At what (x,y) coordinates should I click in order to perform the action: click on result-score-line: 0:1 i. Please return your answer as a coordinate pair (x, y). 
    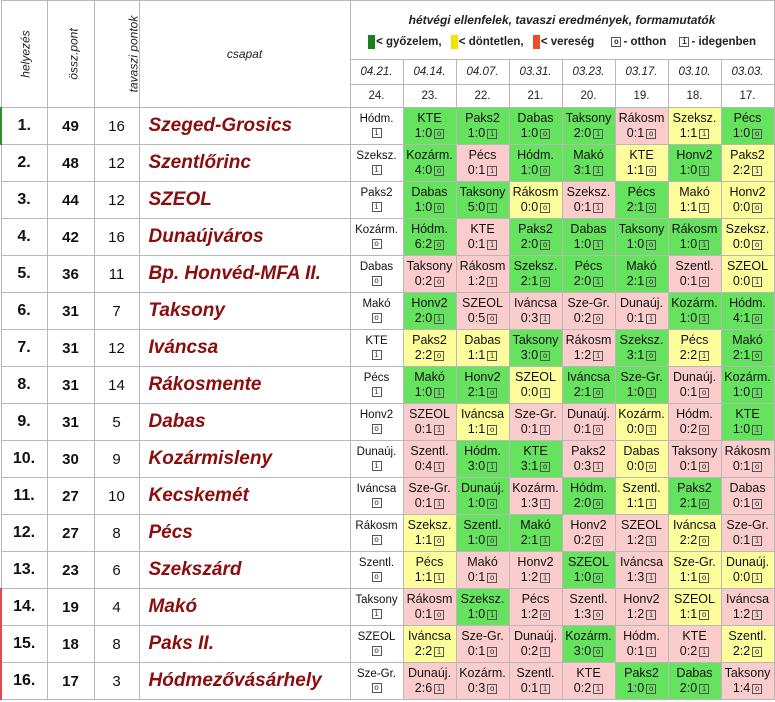
    Looking at the image, I should click on (535, 429).